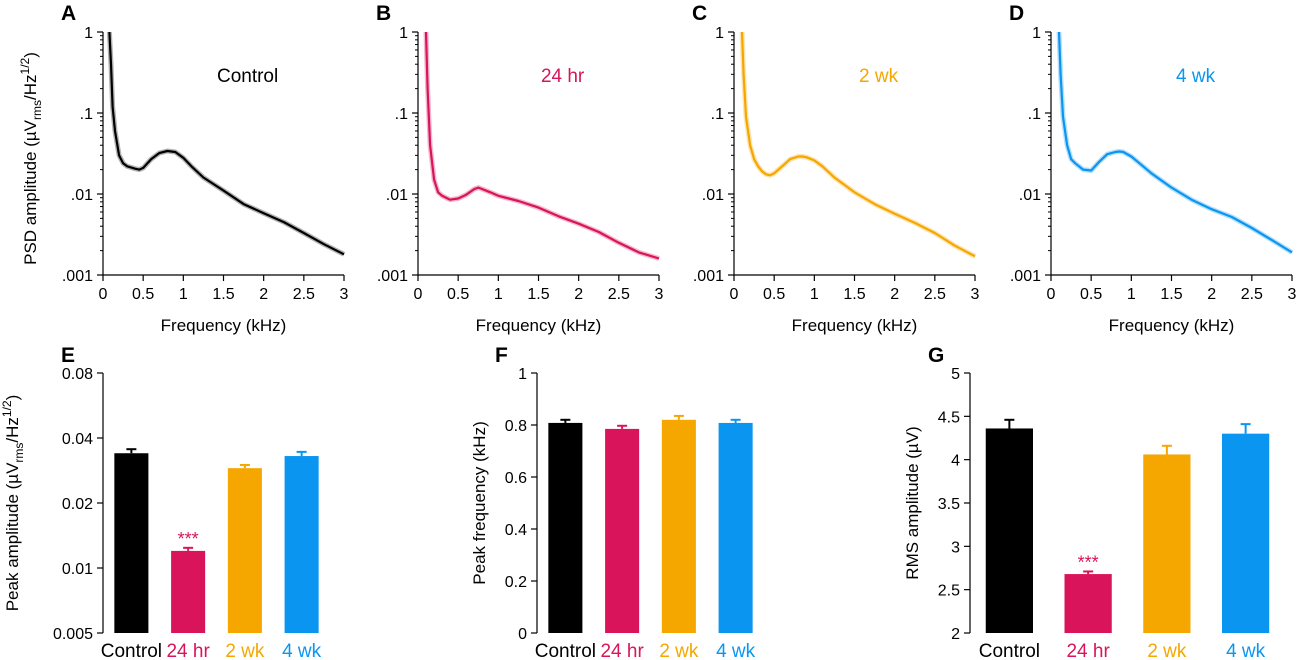 The image size is (1300, 660). Describe the element at coordinates (479, 502) in the screenshot. I see `y-axis-label: Peak frequency (kHz)` at that location.